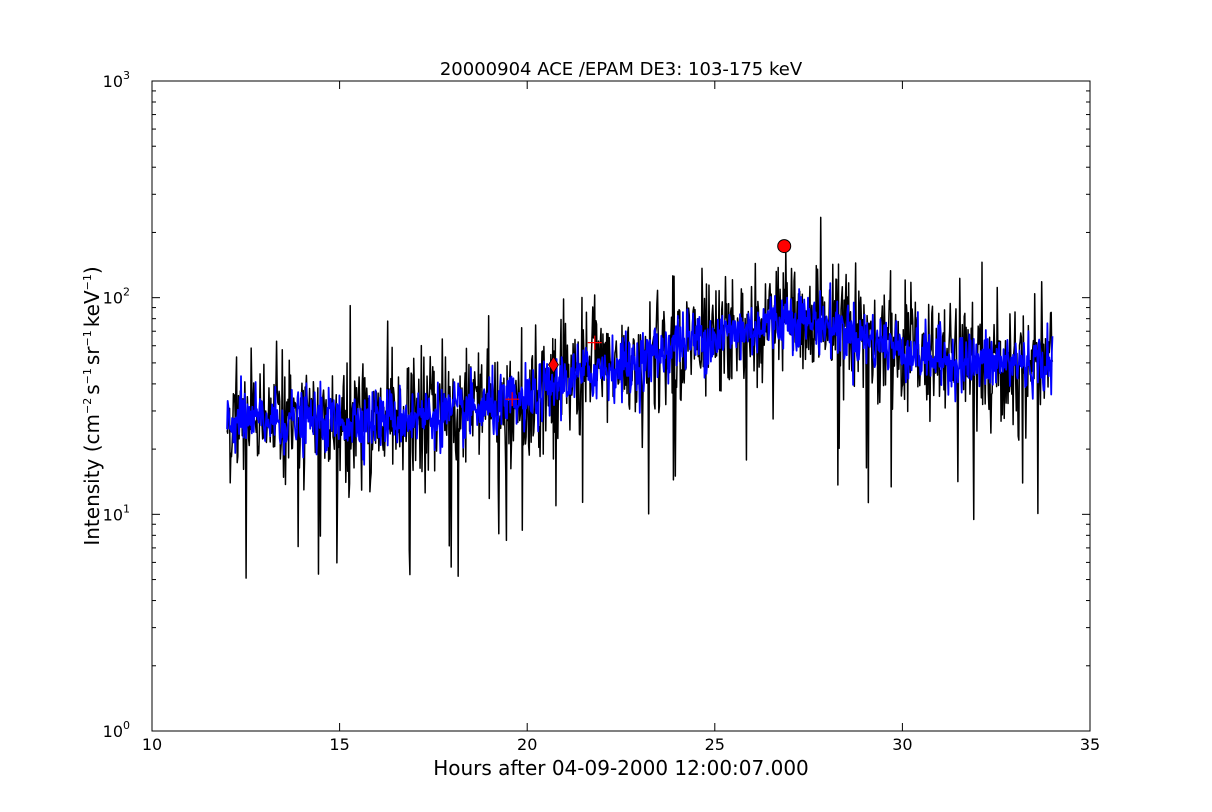 The image size is (1212, 812). What do you see at coordinates (92, 480) in the screenshot?
I see `ylabel-prefix: Intensity (cm` at bounding box center [92, 480].